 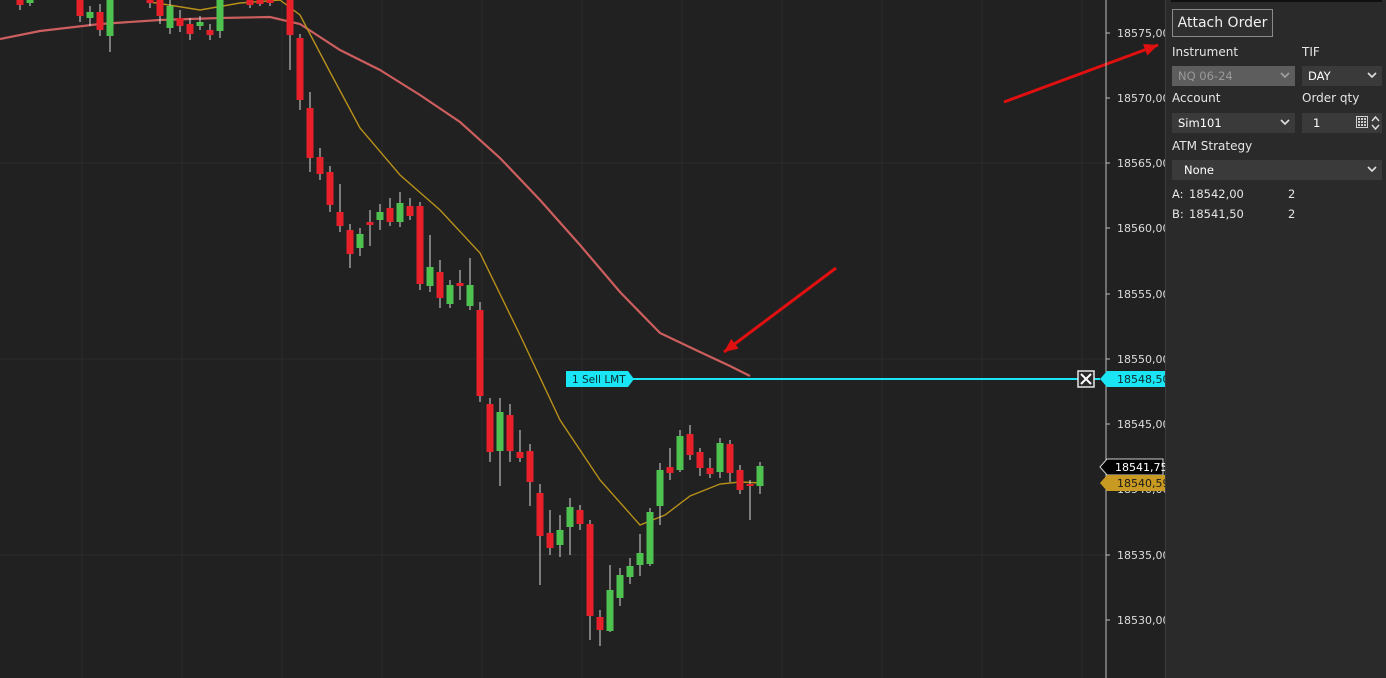 I want to click on price-tick-label: 18575,00, so click(x=1141, y=33).